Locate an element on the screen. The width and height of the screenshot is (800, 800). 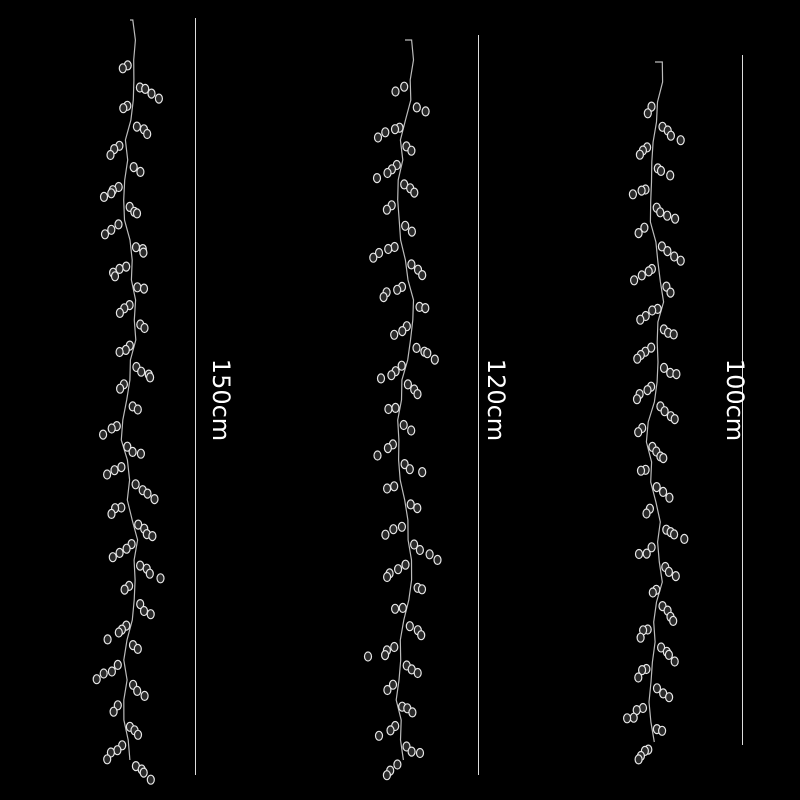
length-label-150: 150cm is located at coordinates (221, 400).